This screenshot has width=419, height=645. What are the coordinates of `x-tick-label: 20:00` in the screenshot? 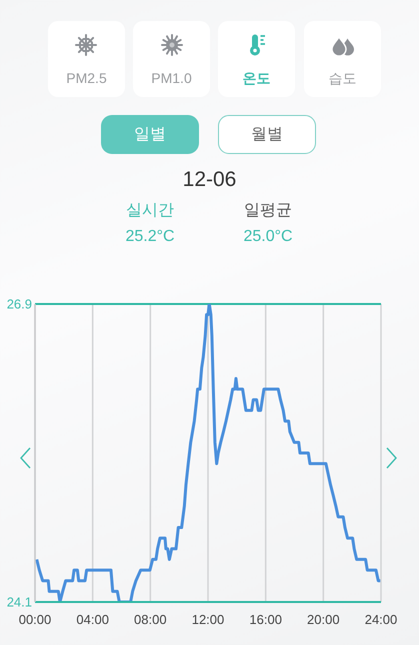 It's located at (323, 620).